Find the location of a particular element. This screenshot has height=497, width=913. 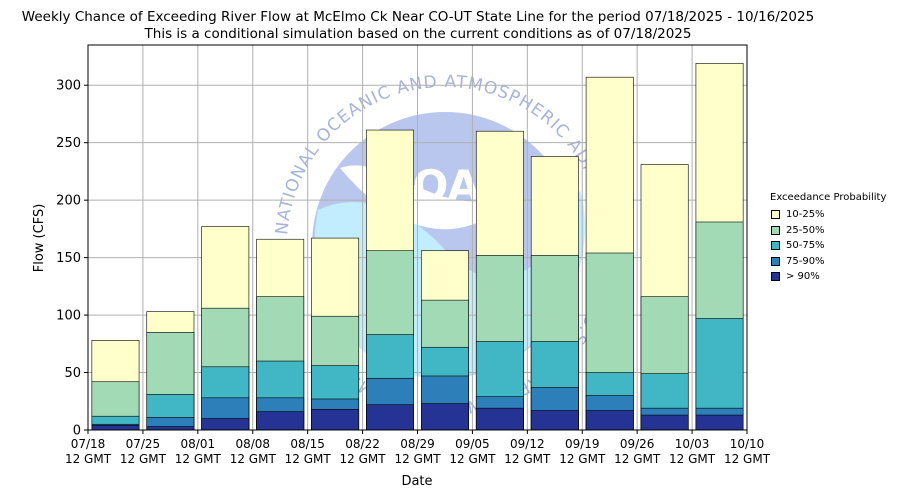

legend-item: 50-75% is located at coordinates (828, 246).